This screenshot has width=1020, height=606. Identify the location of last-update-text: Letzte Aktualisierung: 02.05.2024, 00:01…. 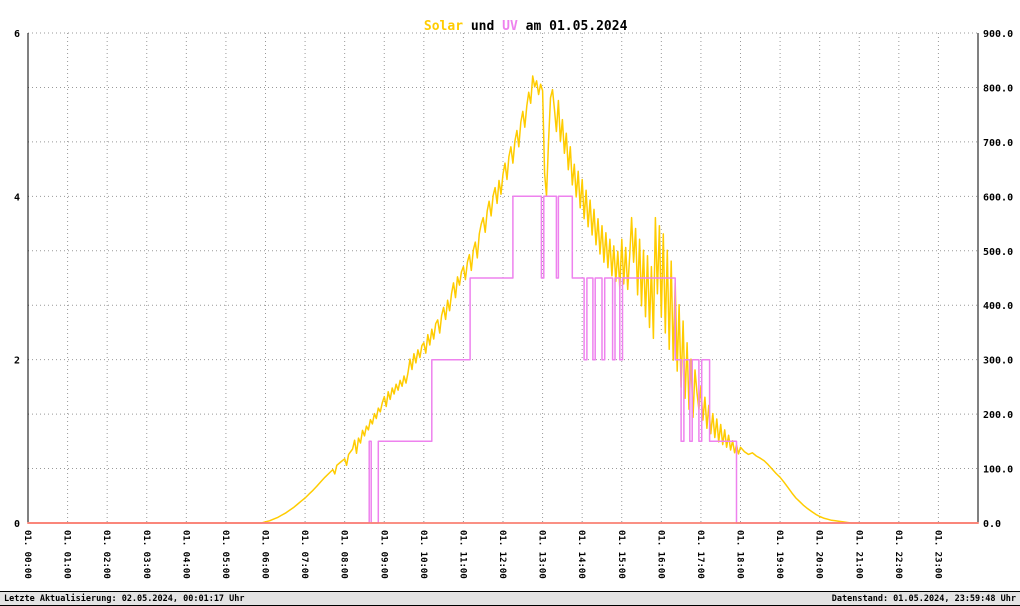
(124, 598).